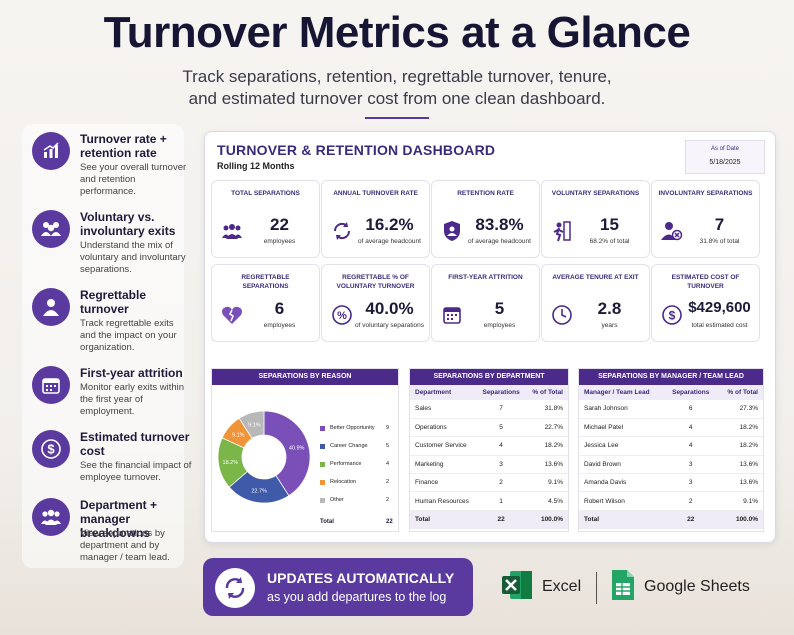  I want to click on dollar-icon: $, so click(51, 449).